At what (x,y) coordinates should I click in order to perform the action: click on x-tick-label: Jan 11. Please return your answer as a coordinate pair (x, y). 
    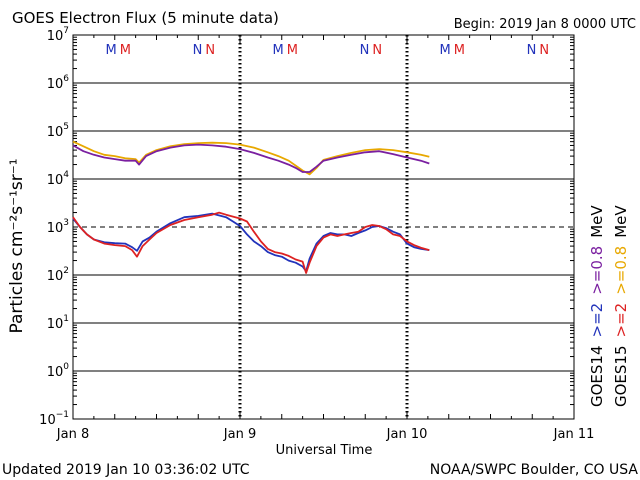
    Looking at the image, I should click on (574, 434).